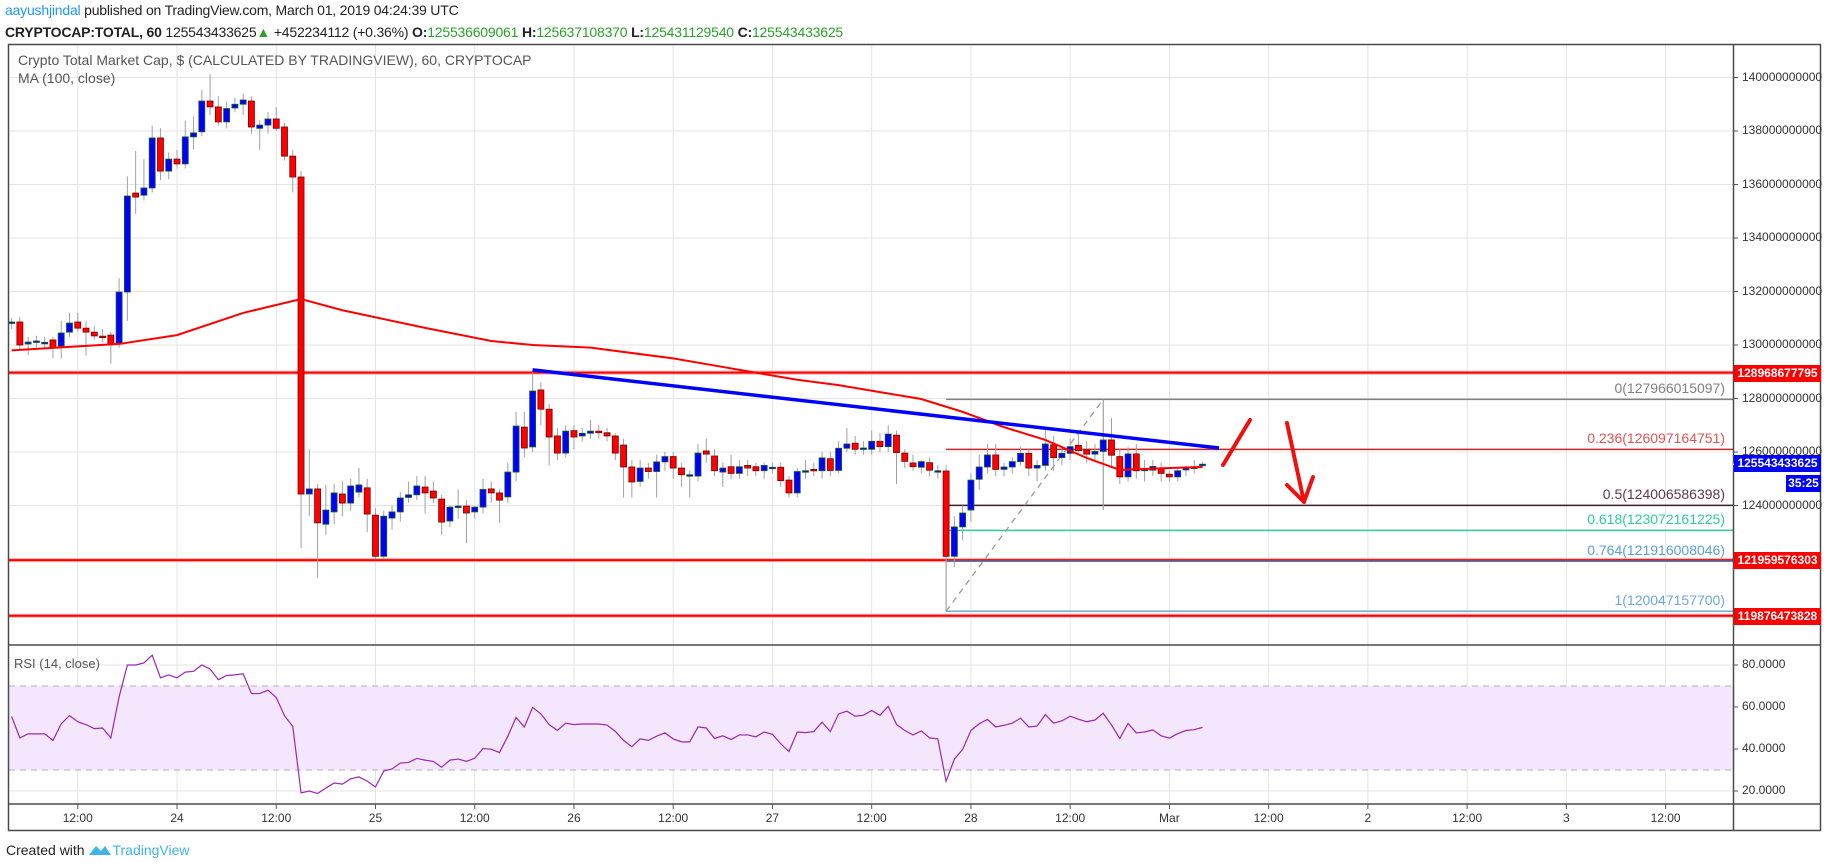 The image size is (1828, 868). I want to click on price-tick-label: 130000000000, so click(1782, 344).